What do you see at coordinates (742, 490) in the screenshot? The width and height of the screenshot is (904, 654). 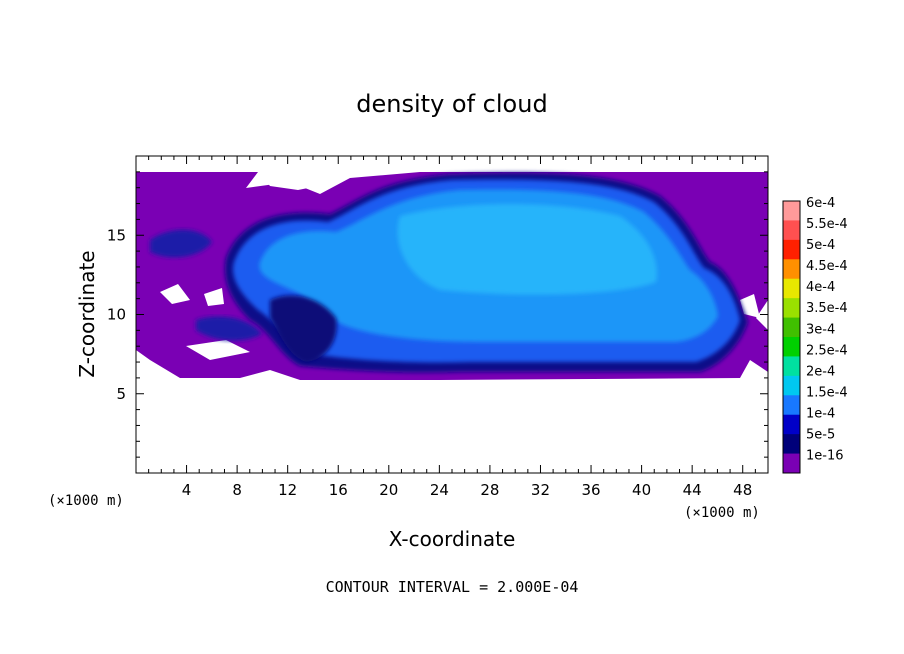 I see `x-tick-label: 48` at bounding box center [742, 490].